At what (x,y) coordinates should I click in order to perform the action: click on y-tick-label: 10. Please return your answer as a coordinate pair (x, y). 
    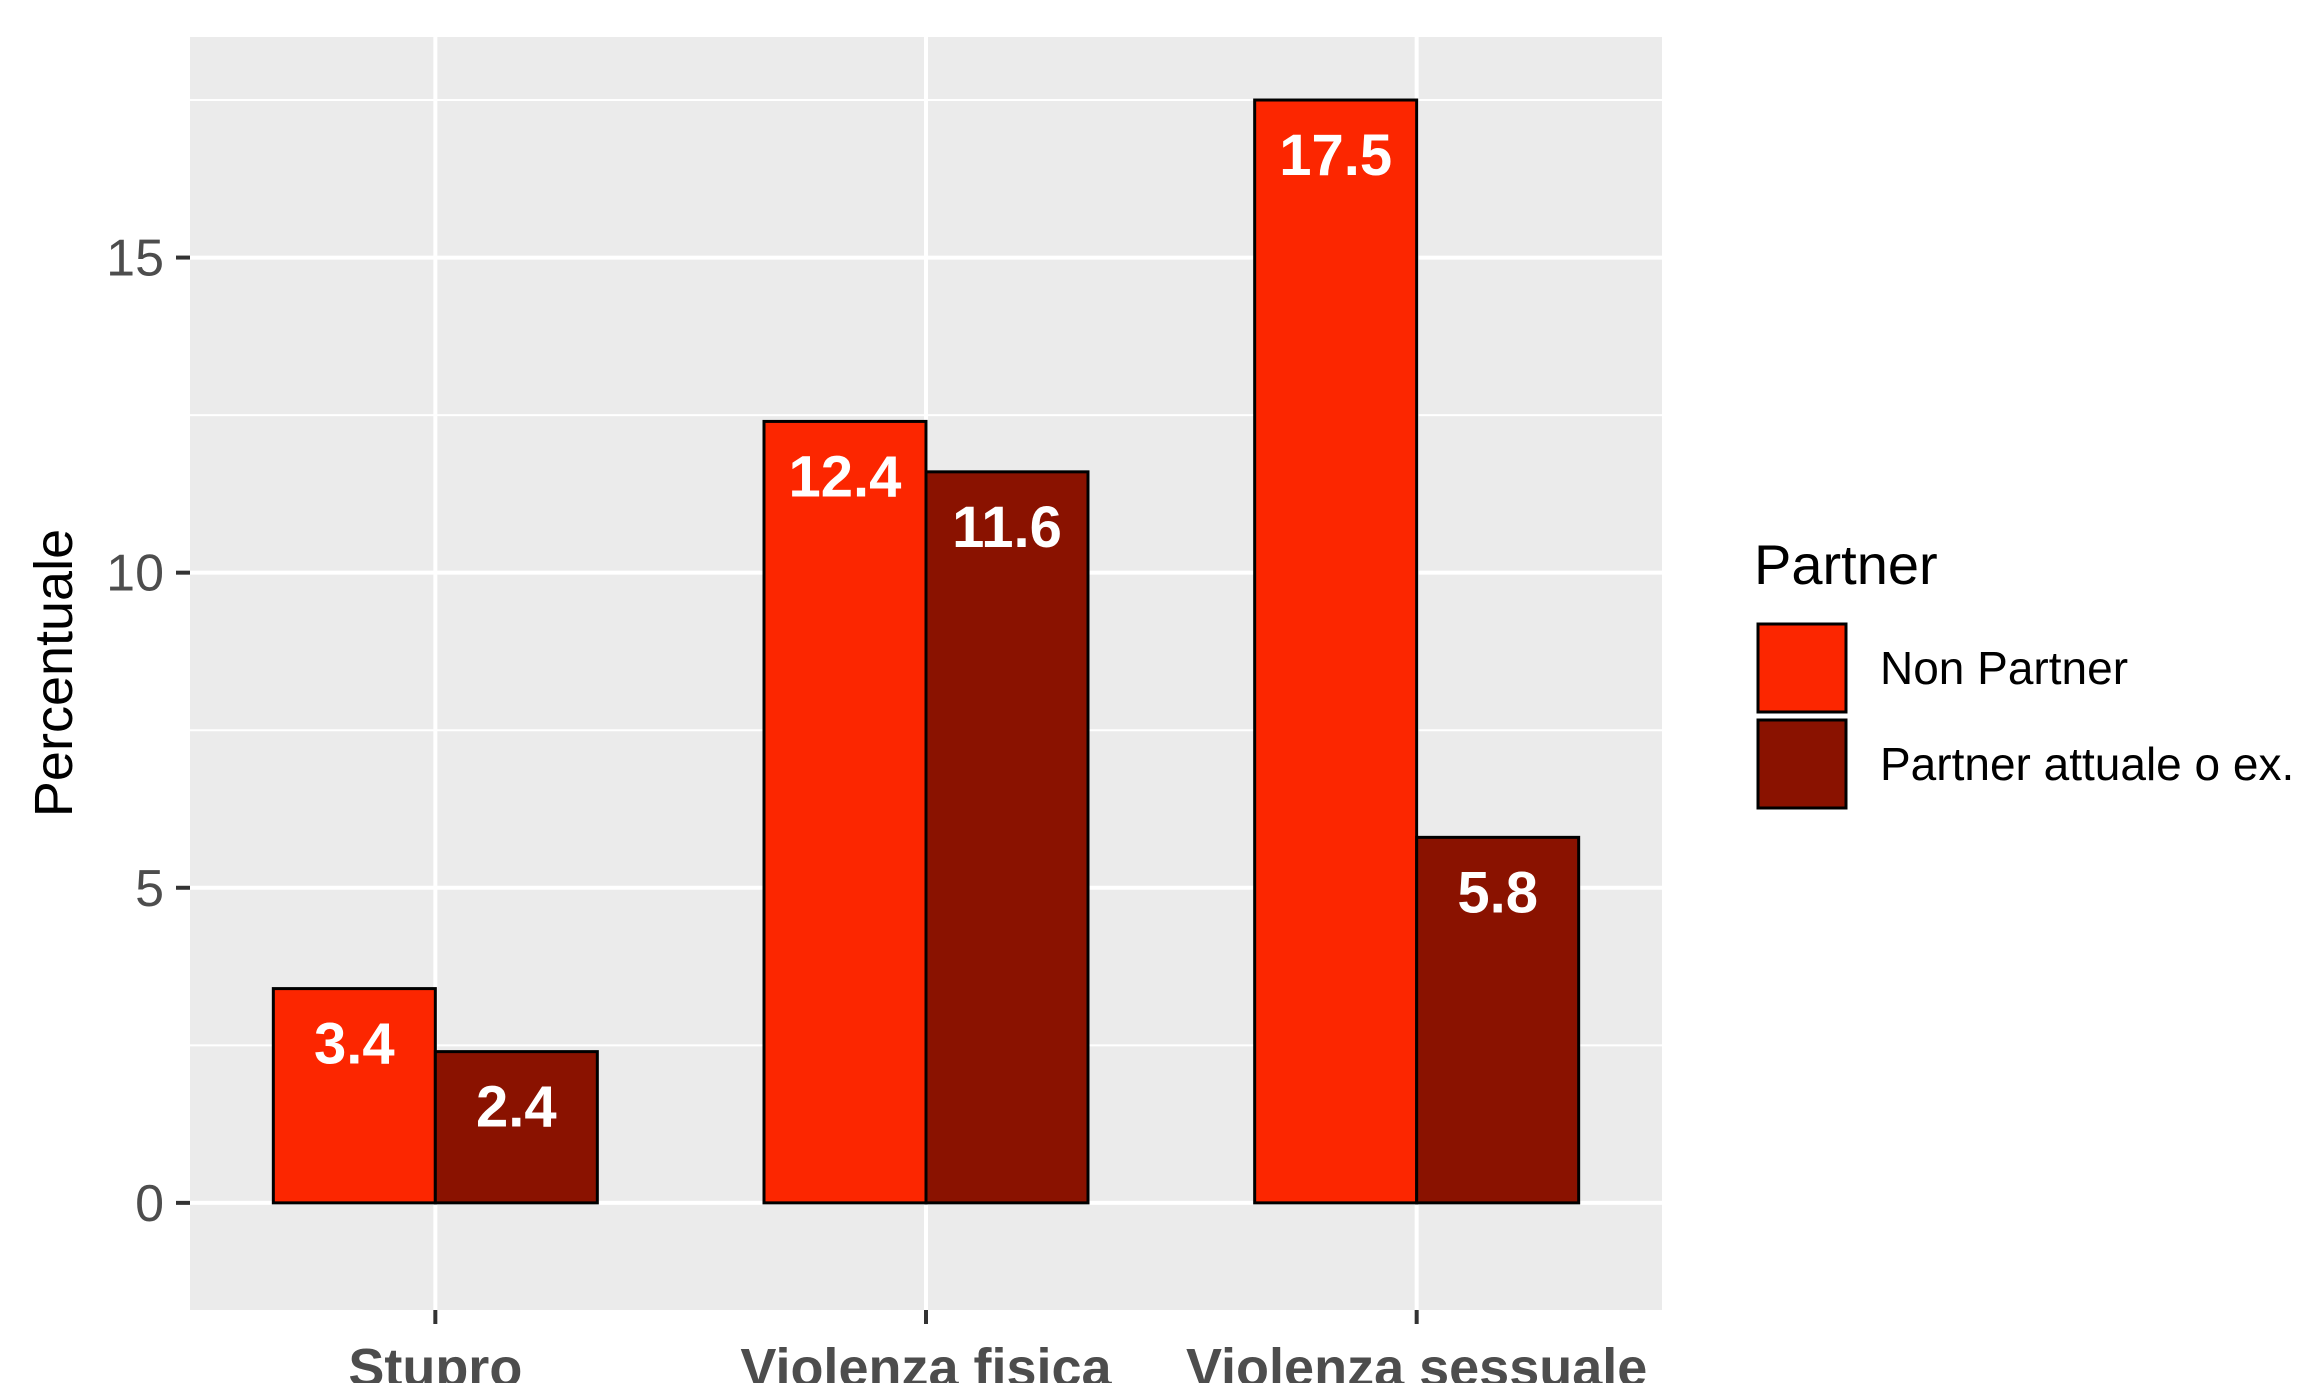
    Looking at the image, I should click on (135, 574).